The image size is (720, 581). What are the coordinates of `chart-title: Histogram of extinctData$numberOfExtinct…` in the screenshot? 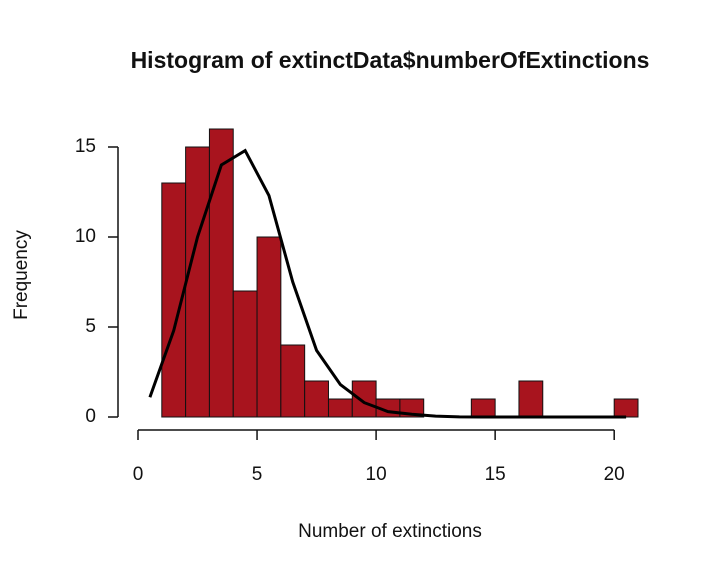 It's located at (390, 60).